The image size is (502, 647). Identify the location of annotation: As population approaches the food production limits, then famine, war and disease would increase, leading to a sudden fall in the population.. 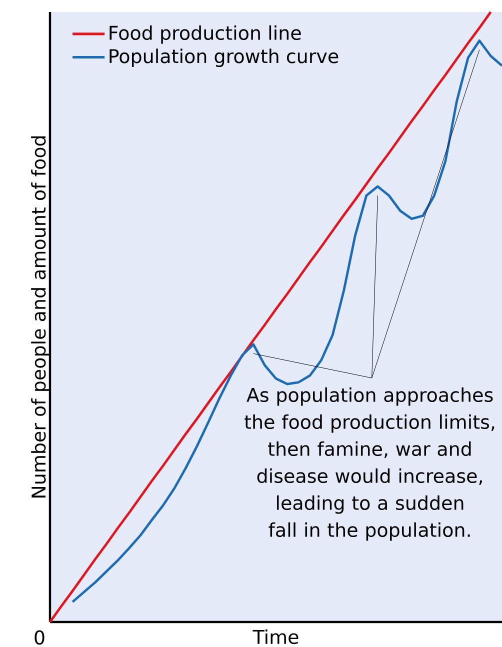
(369, 464).